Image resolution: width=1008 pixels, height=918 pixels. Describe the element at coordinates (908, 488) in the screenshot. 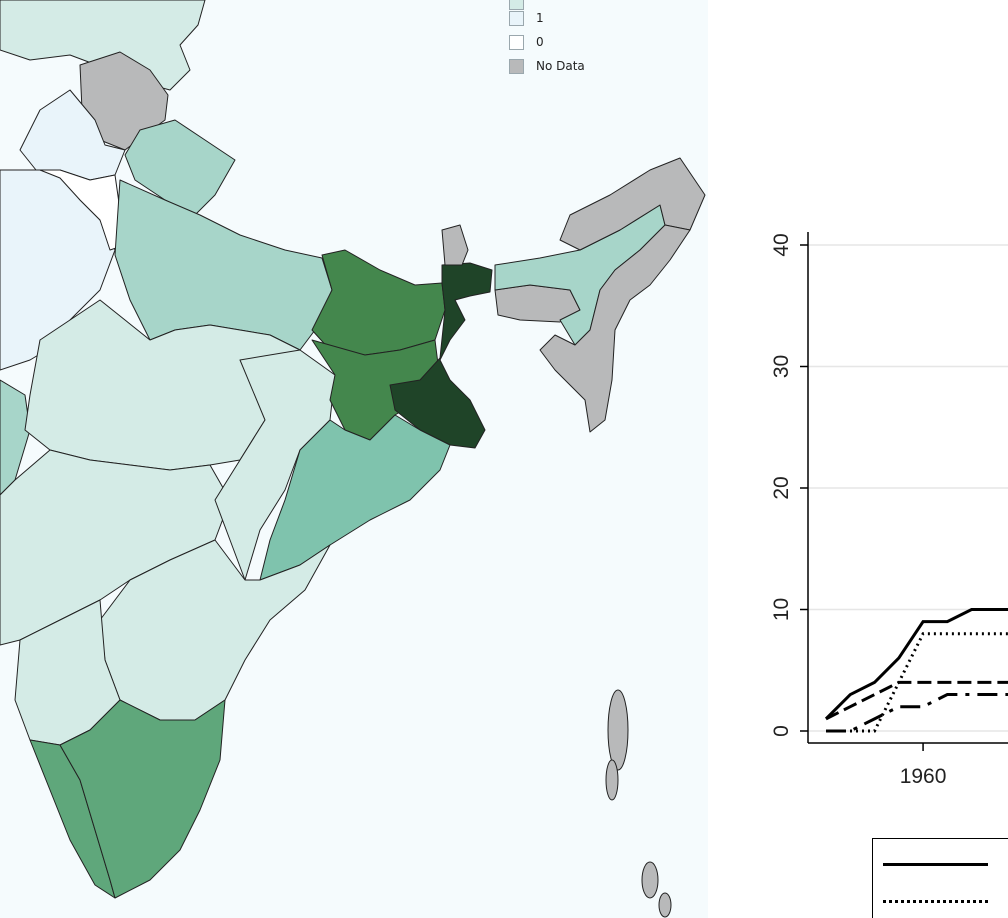

I see `grid-lines` at that location.